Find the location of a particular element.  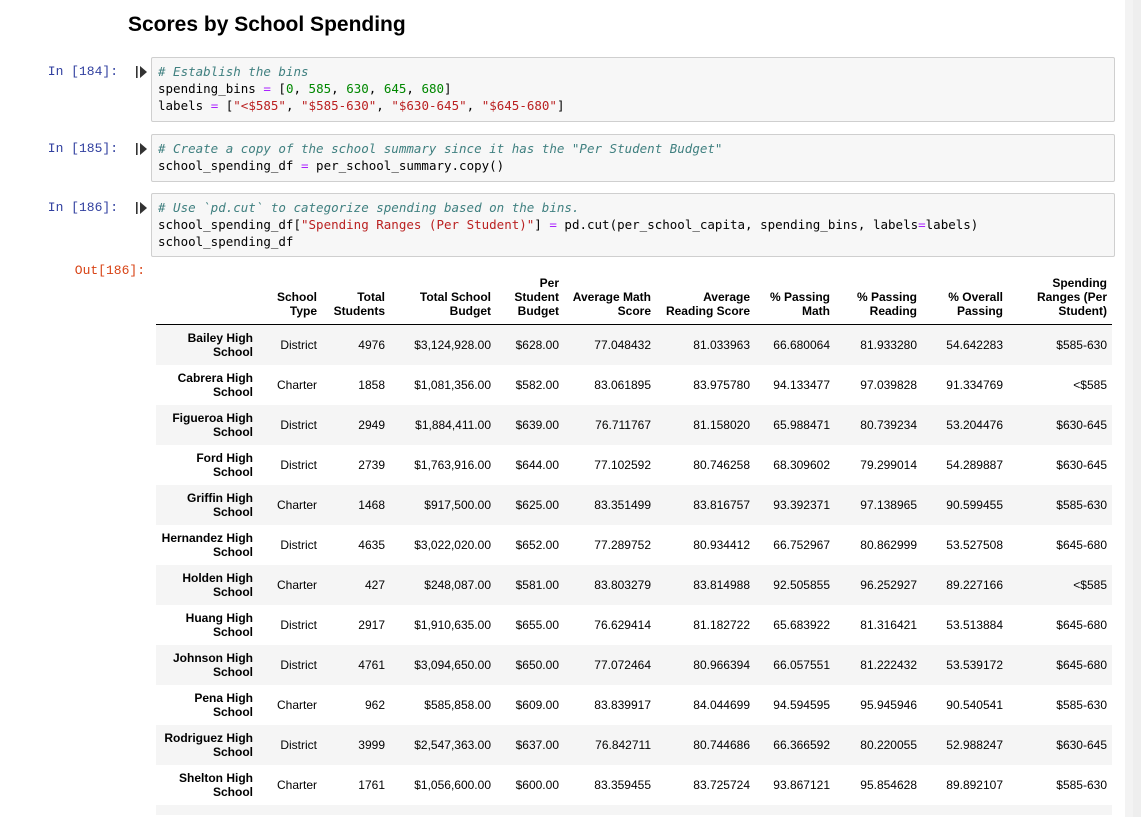

table-cell: 83.975780 is located at coordinates (721, 384).